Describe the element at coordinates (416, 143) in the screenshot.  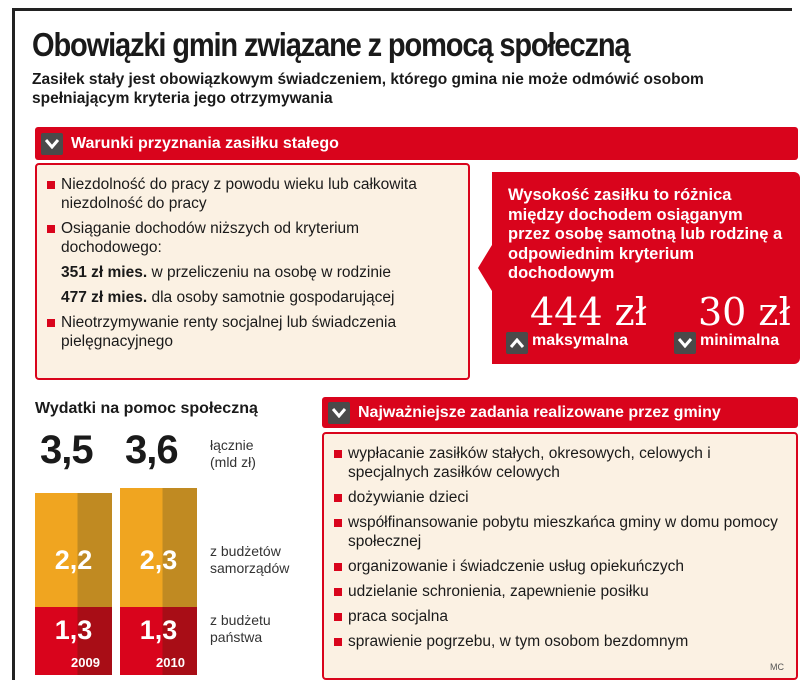
I see `conditions-header: Warunki przyznania zasiłku stałego` at that location.